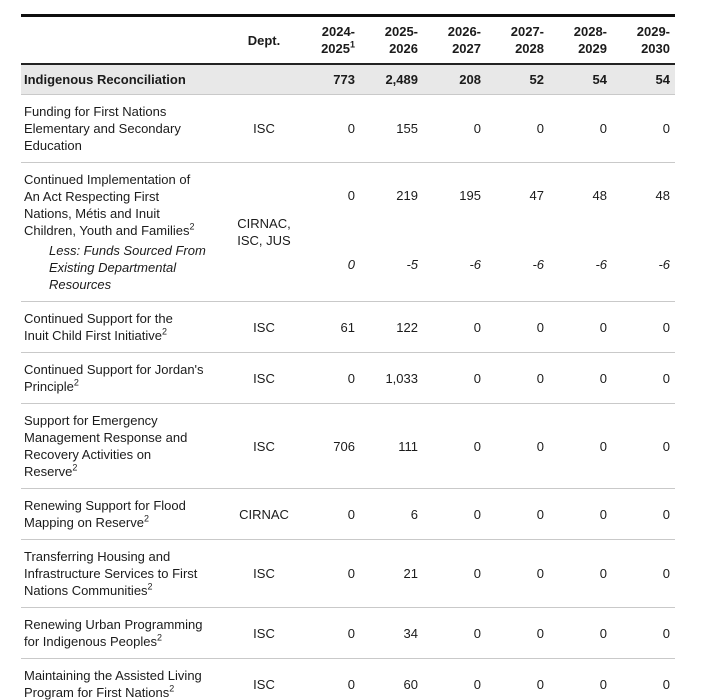 The width and height of the screenshot is (711, 700). I want to click on value-cell: 52, so click(536, 79).